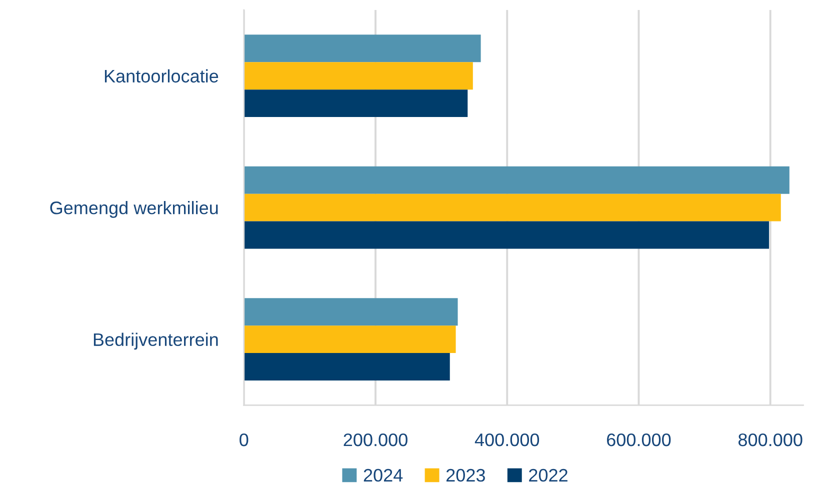 This screenshot has height=499, width=813. What do you see at coordinates (134, 209) in the screenshot?
I see `y-tick-label: Gemengd werkmilieu` at bounding box center [134, 209].